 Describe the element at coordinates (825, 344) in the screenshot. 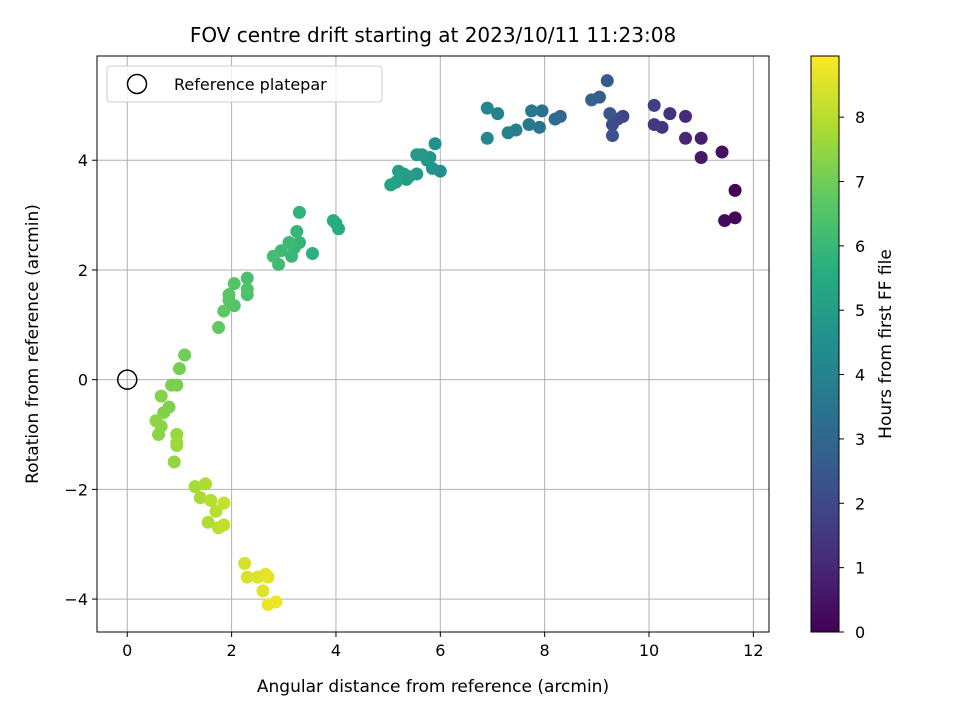

I see `colorbar-gradient` at that location.